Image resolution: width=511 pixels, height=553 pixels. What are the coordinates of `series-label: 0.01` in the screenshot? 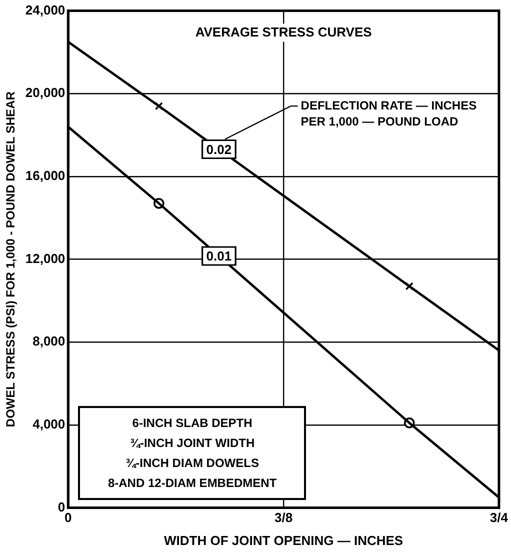 It's located at (219, 256).